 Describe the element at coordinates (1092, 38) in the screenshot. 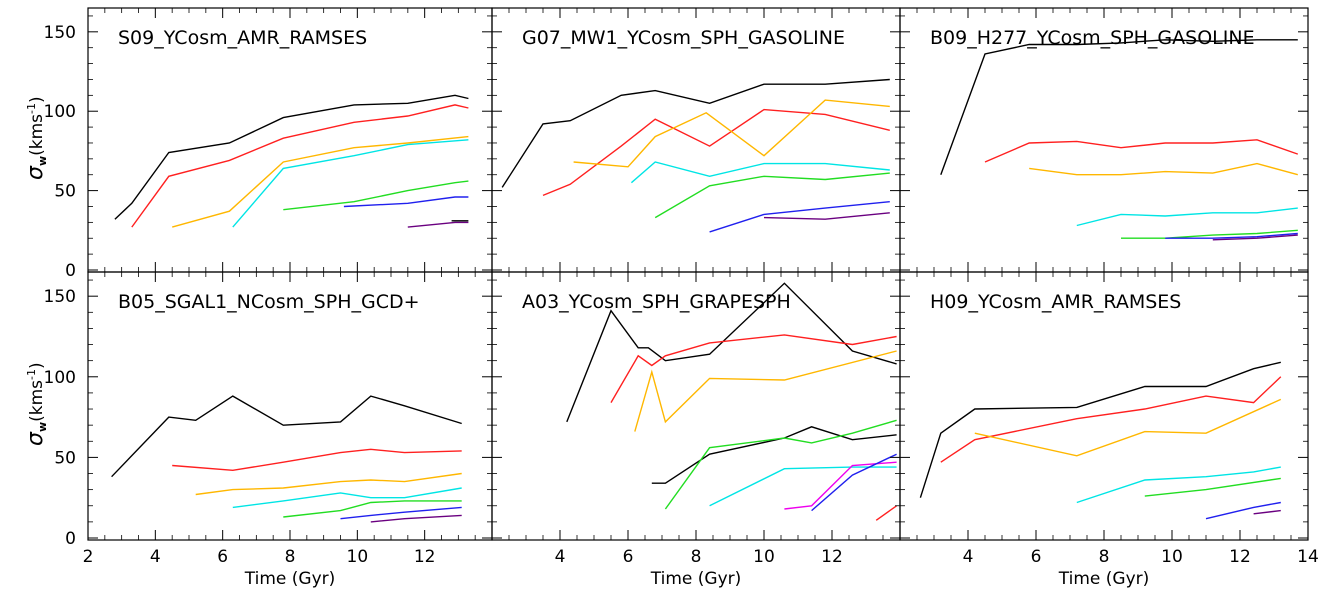

I see `panel-title: B09_H277_YCosm_SPH_GASOLINE` at that location.